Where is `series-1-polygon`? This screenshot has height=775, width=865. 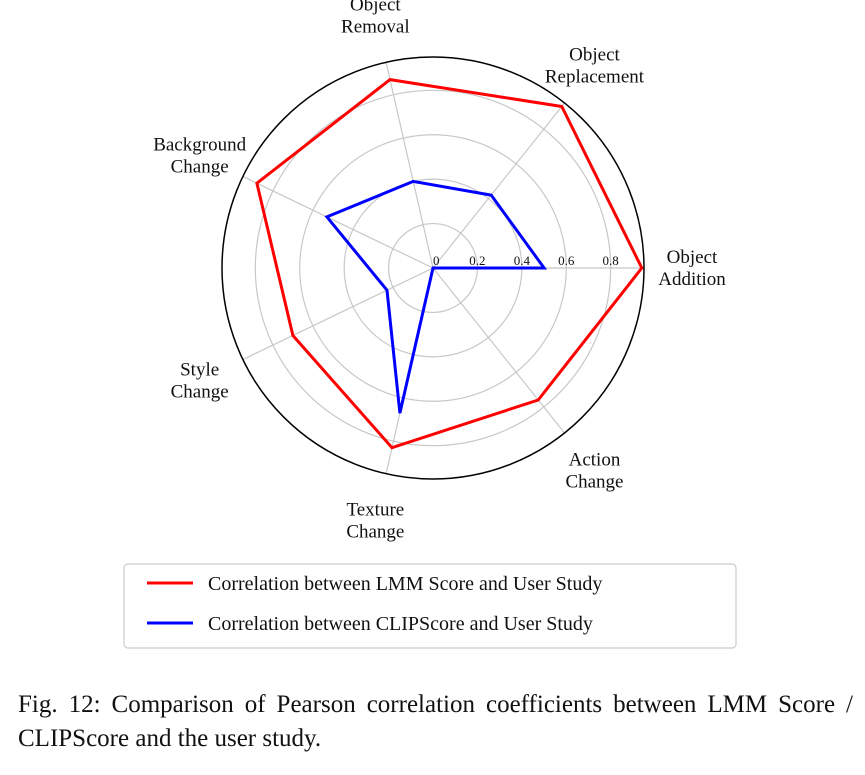 series-1-polygon is located at coordinates (436, 296).